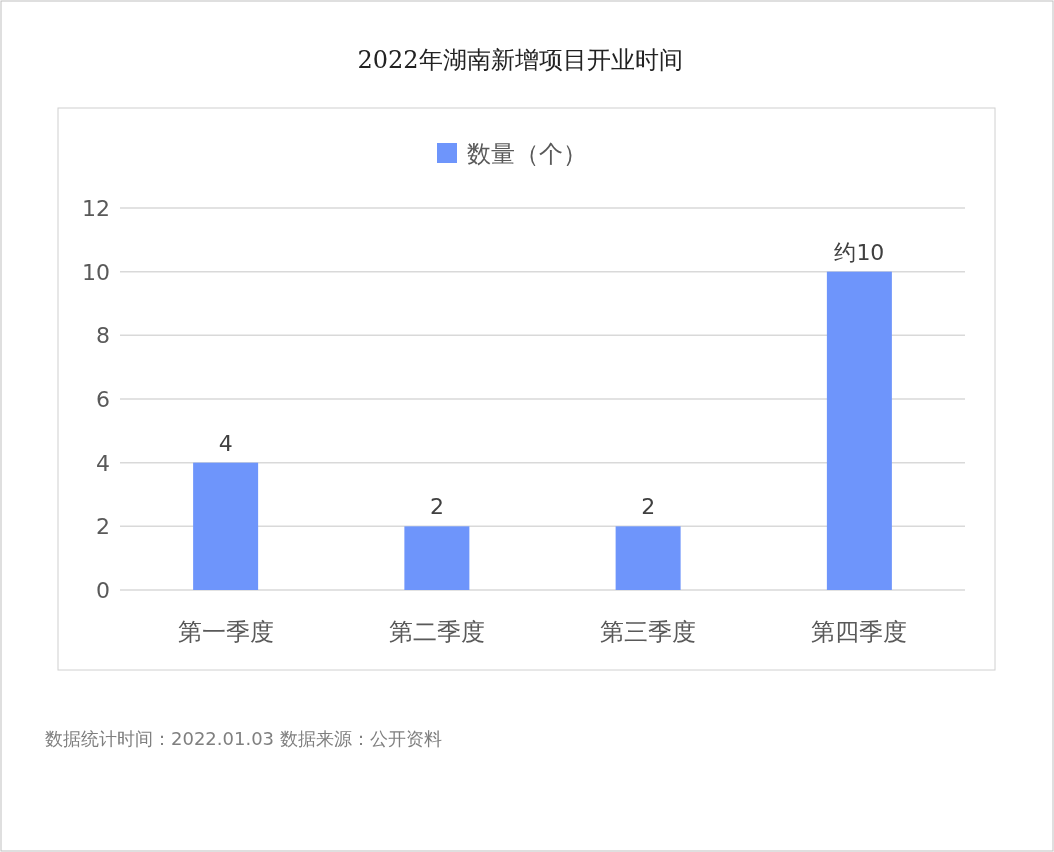  I want to click on y-tick-label: 8, so click(103, 336).